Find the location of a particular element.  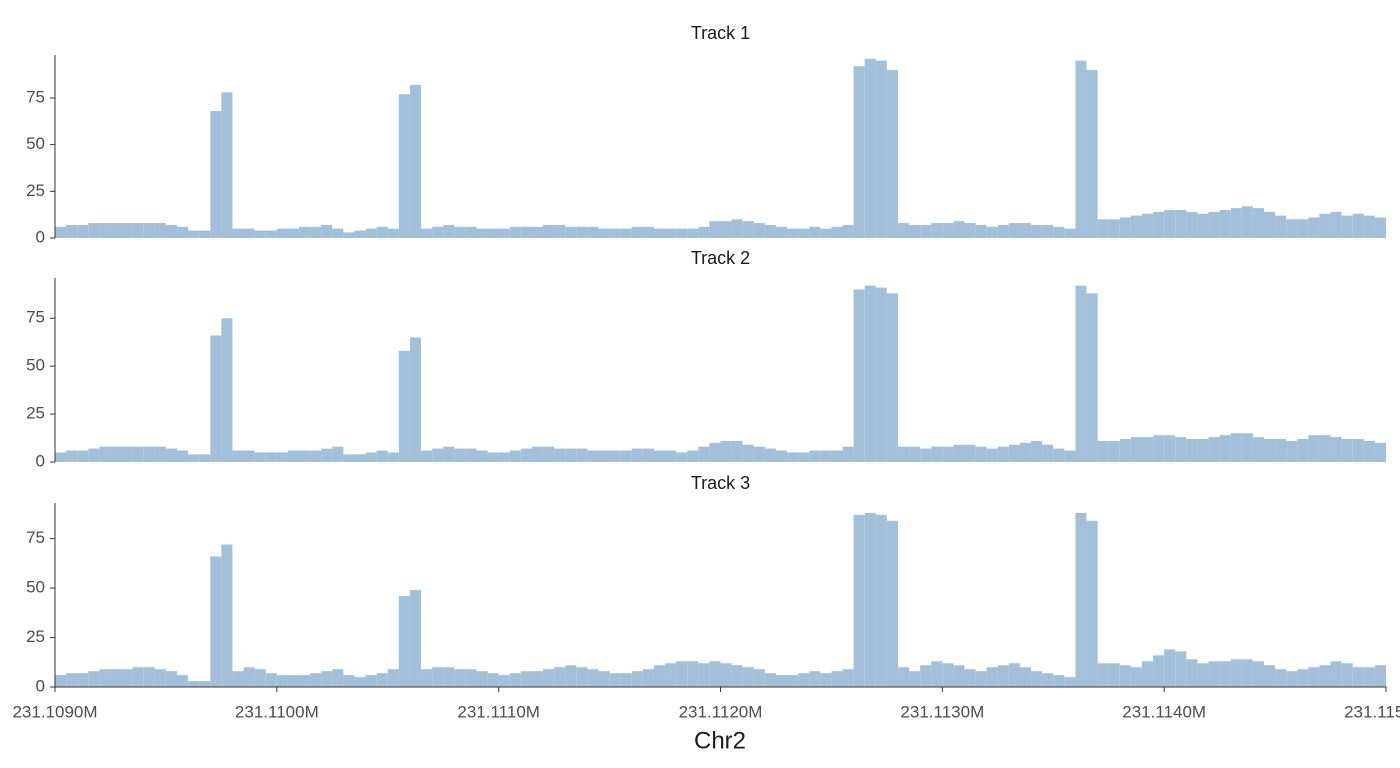

y-tick-label: 50 is located at coordinates (35, 143).